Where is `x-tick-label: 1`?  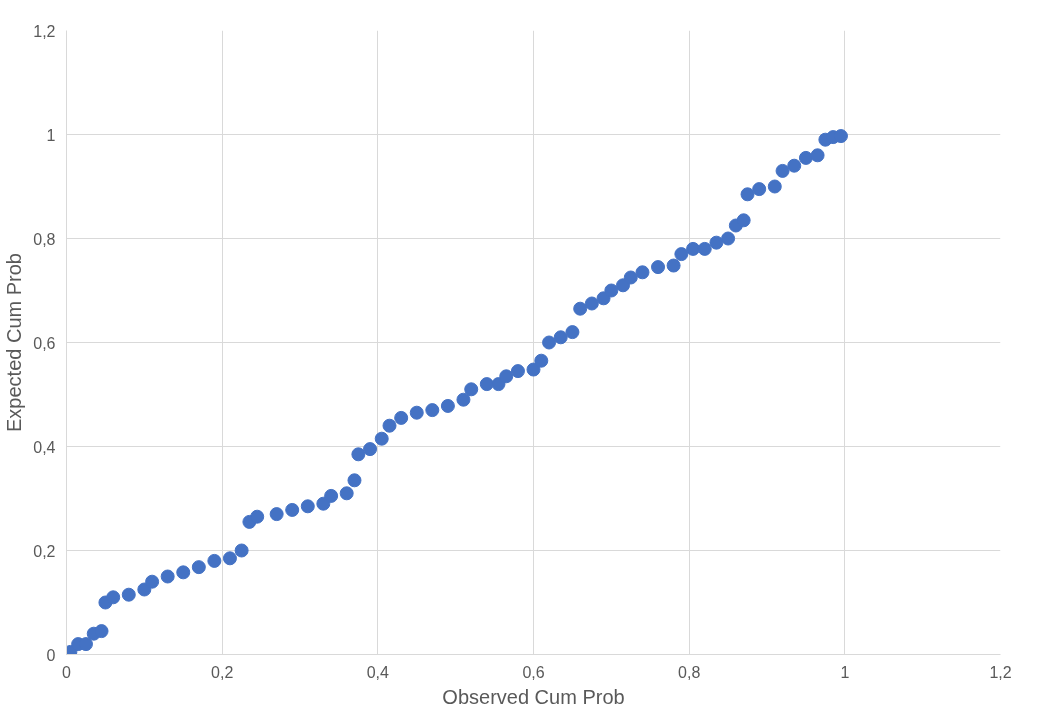
x-tick-label: 1 is located at coordinates (845, 672).